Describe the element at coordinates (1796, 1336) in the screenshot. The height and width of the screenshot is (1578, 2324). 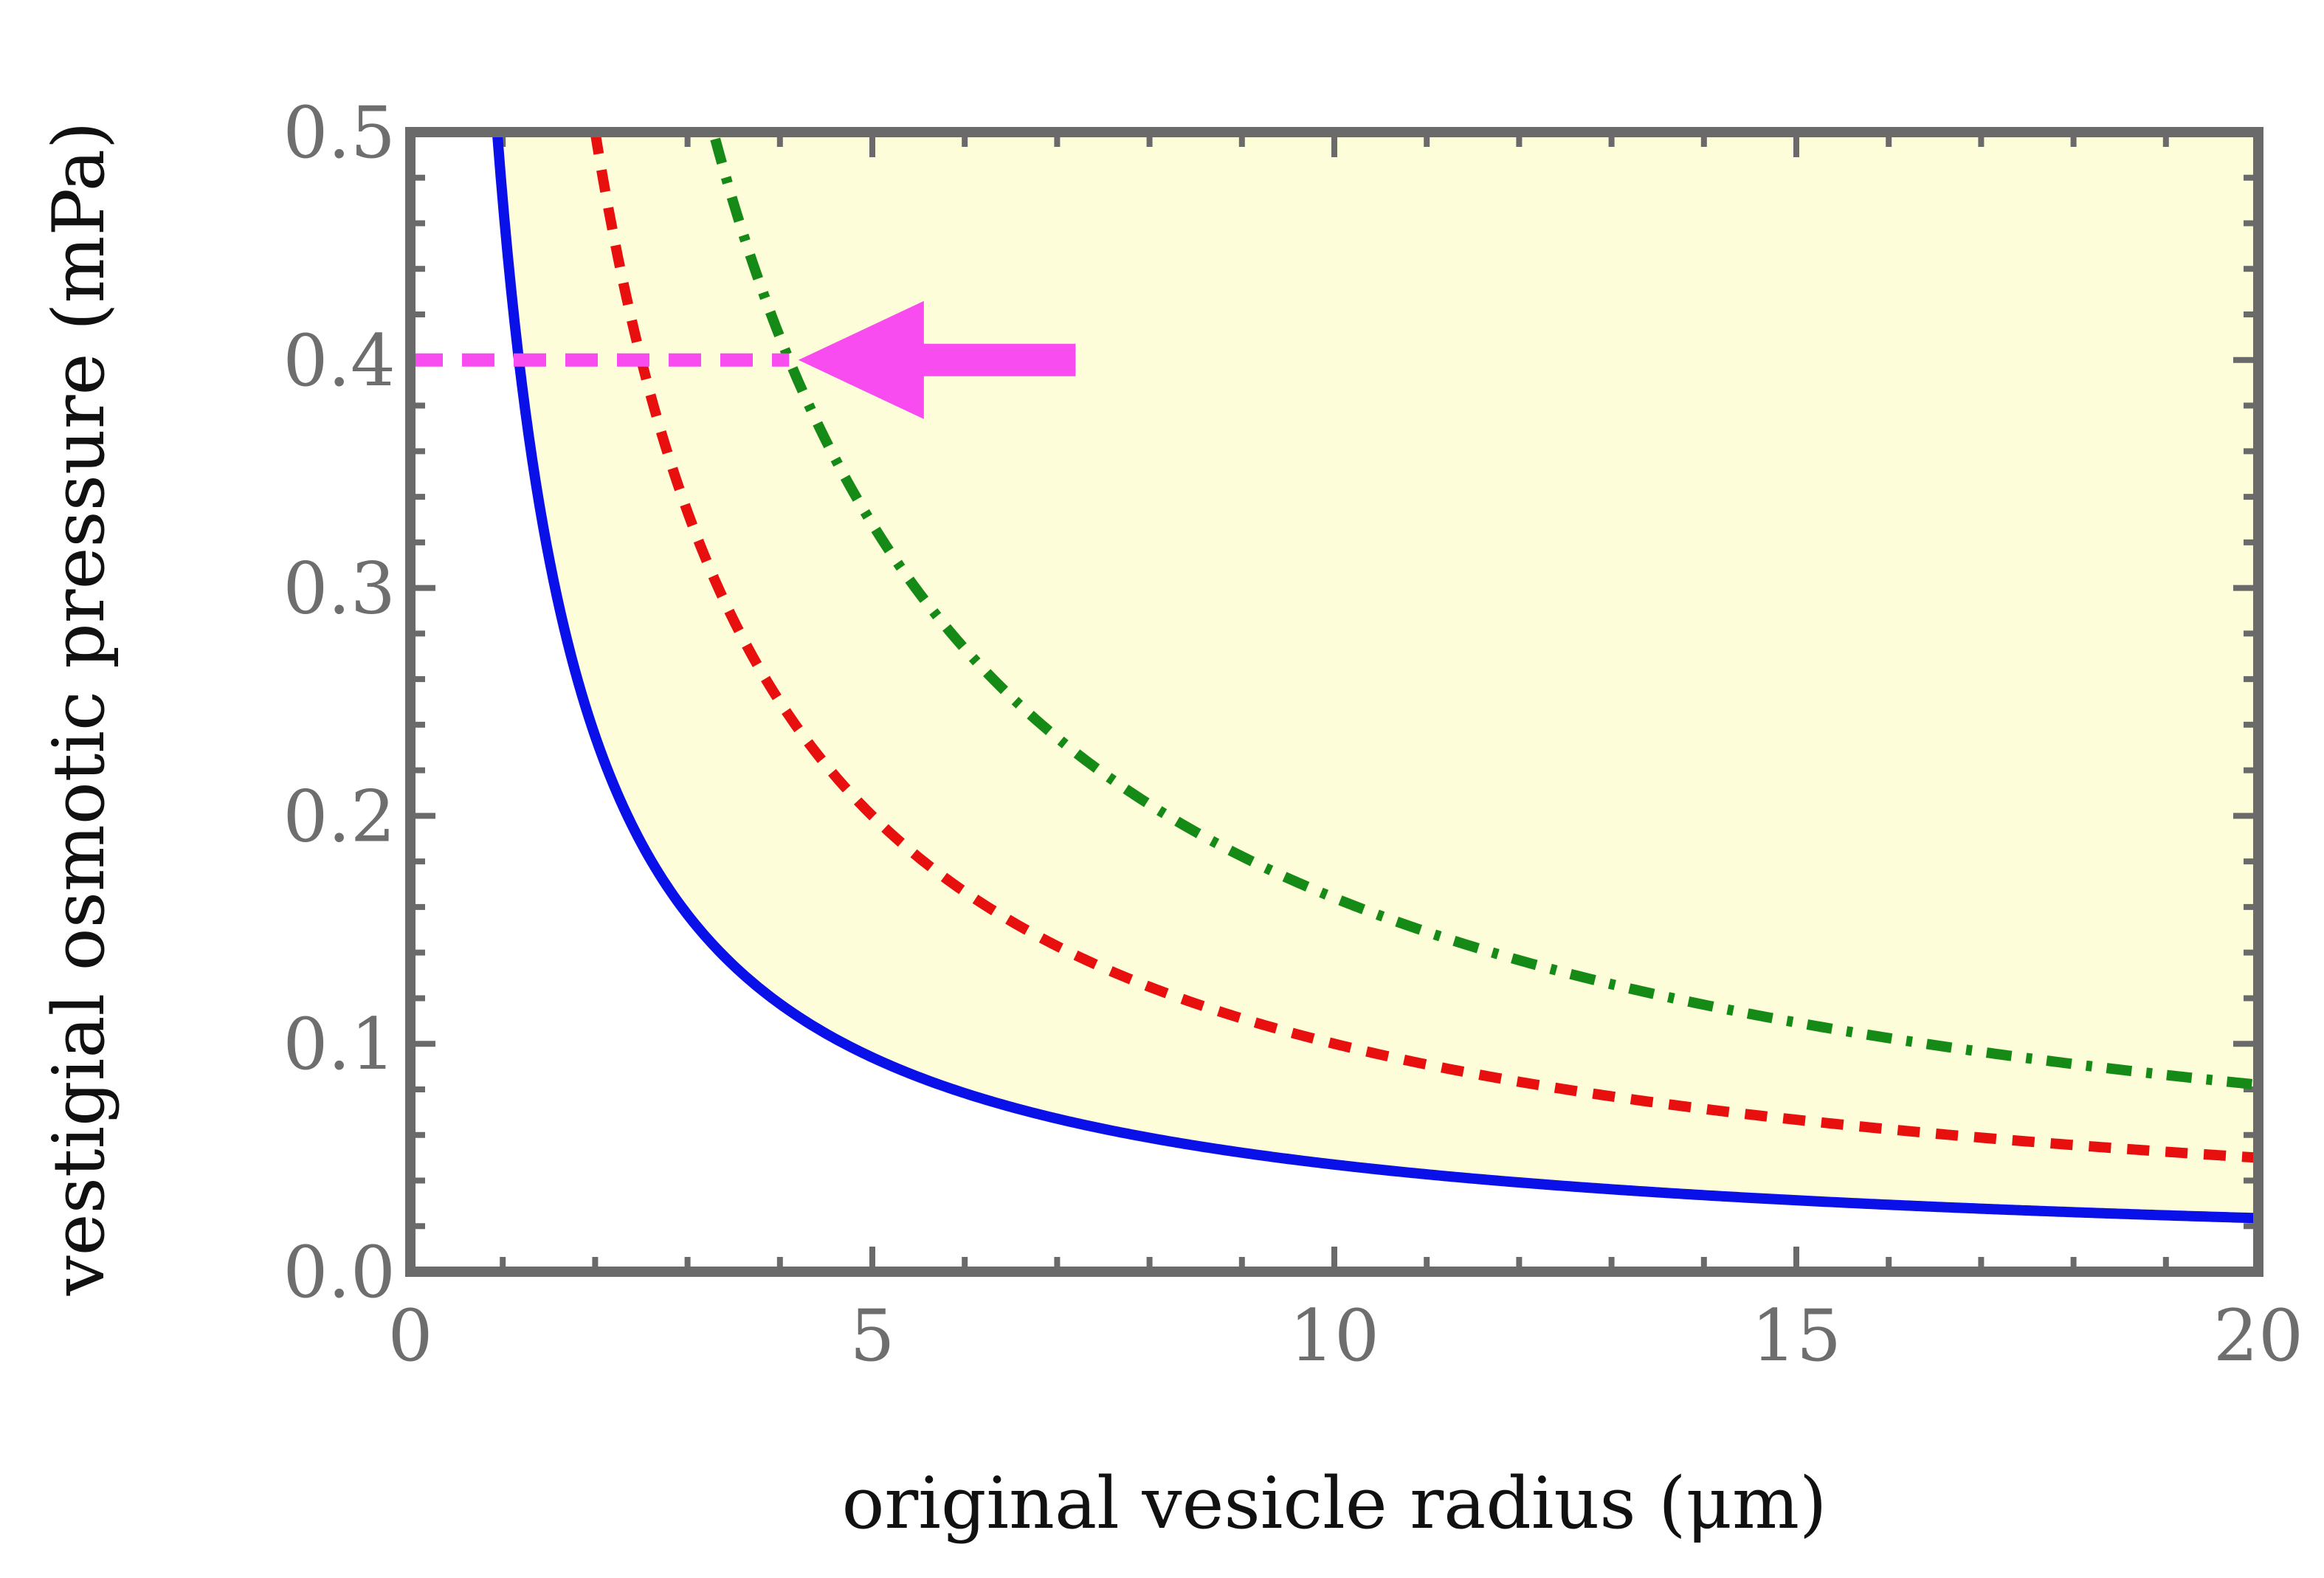
I see `x-tick-label: 15` at that location.